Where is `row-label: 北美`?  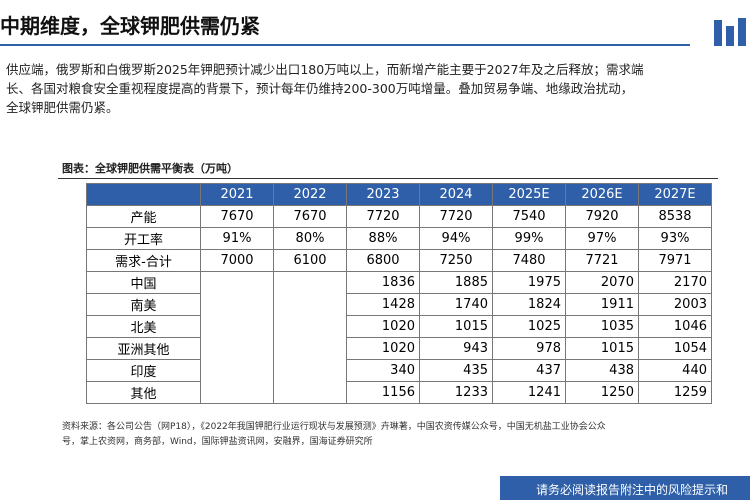
row-label: 北美 is located at coordinates (143, 326).